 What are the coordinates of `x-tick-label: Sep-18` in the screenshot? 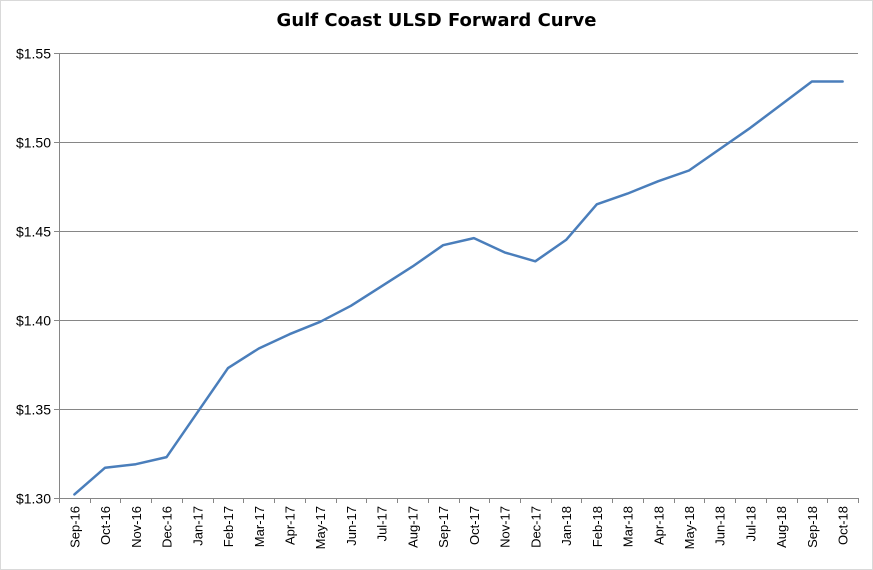 It's located at (812, 527).